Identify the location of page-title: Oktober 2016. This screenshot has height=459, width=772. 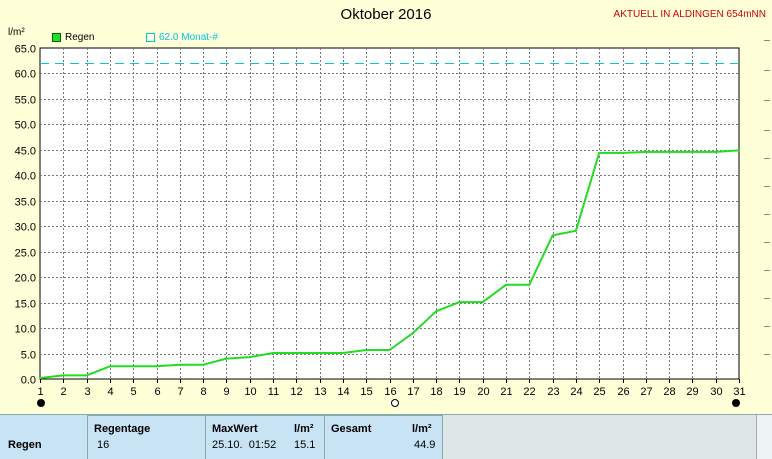
(386, 14).